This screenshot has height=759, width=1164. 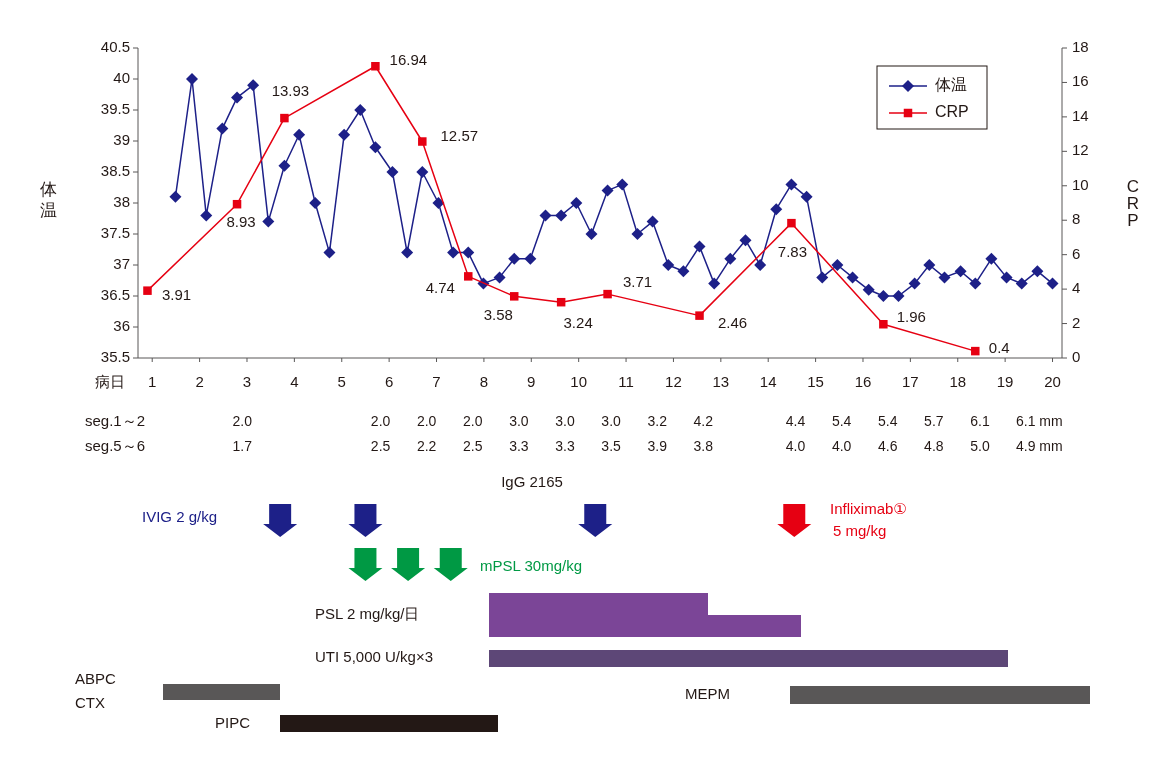 I want to click on x-tick-label: 4, so click(x=294, y=381).